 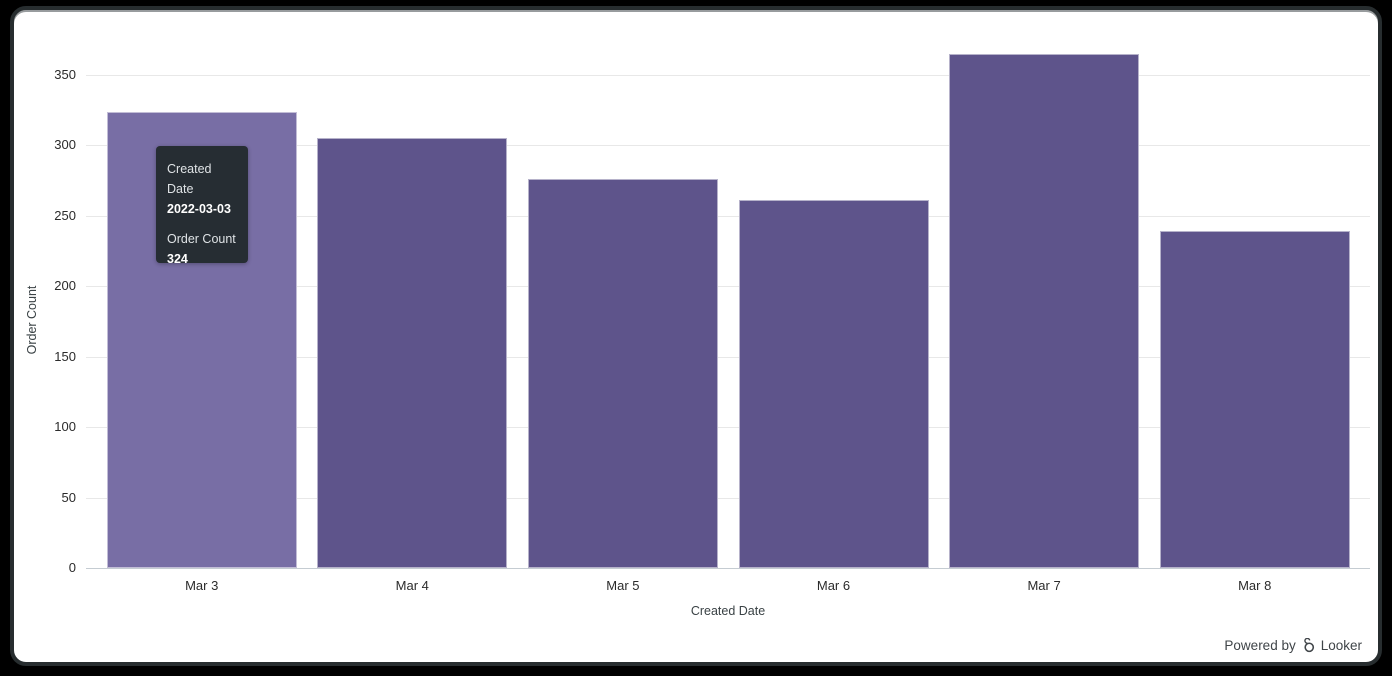 I want to click on powered-by-looker-link: Powered by Looker, so click(x=1293, y=645).